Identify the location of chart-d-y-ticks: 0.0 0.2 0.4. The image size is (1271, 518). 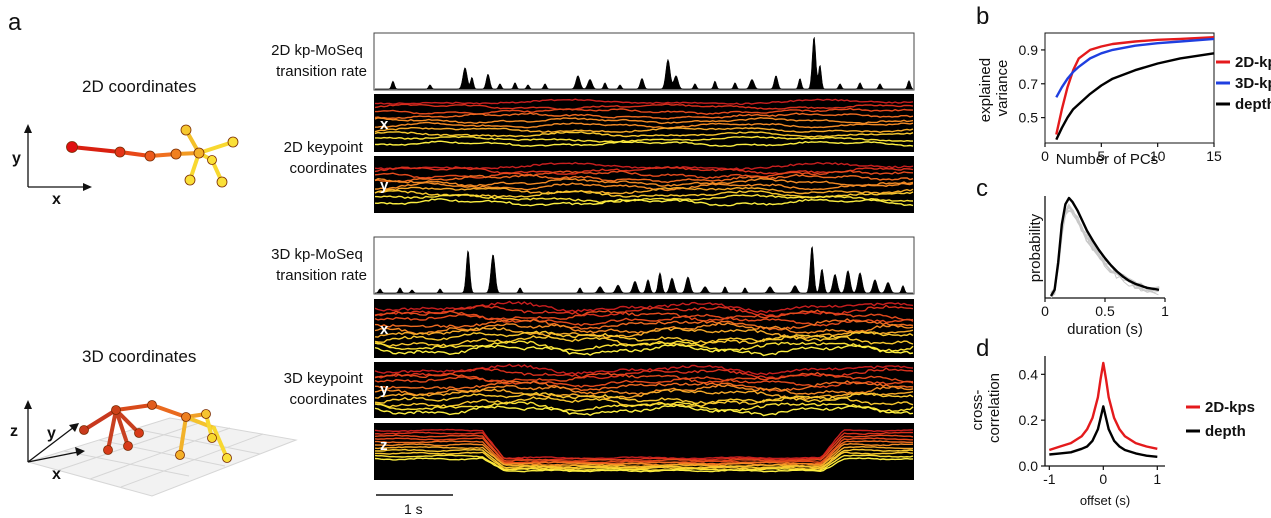
(1032, 420).